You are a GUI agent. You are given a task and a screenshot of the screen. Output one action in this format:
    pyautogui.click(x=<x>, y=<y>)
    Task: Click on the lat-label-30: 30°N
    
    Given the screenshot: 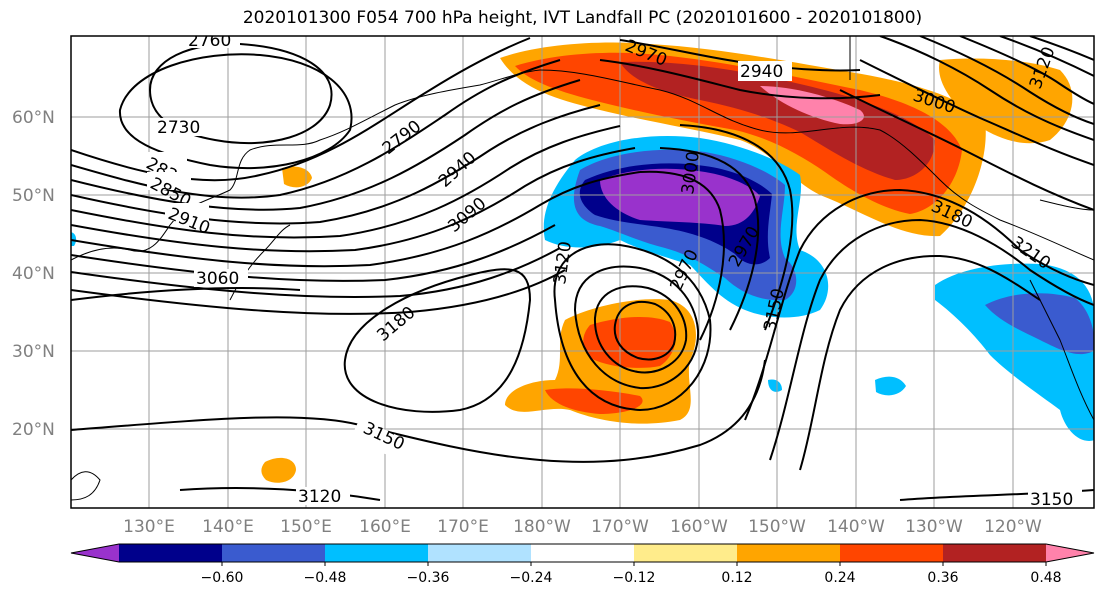 What is the action you would take?
    pyautogui.click(x=33, y=352)
    